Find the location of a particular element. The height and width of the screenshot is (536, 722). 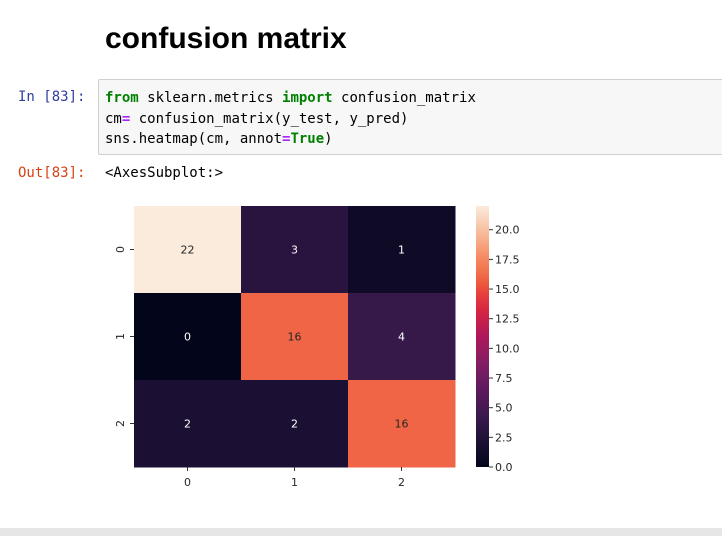

code-token: True is located at coordinates (307, 139).